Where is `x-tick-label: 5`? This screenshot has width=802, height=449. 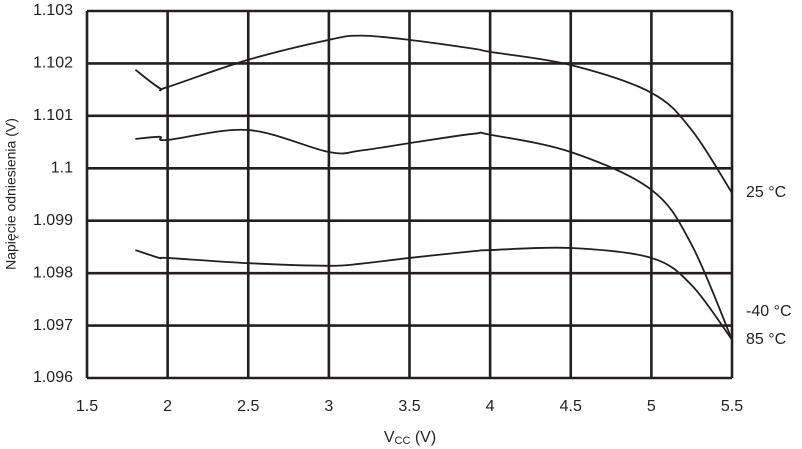 x-tick-label: 5 is located at coordinates (651, 406).